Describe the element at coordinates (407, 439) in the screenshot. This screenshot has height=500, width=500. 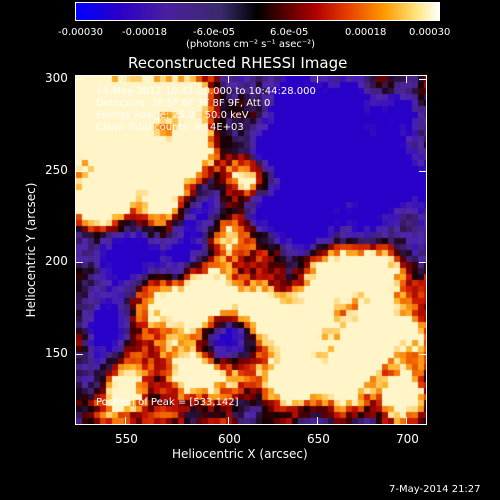
I see `x-tick-label: 700` at that location.